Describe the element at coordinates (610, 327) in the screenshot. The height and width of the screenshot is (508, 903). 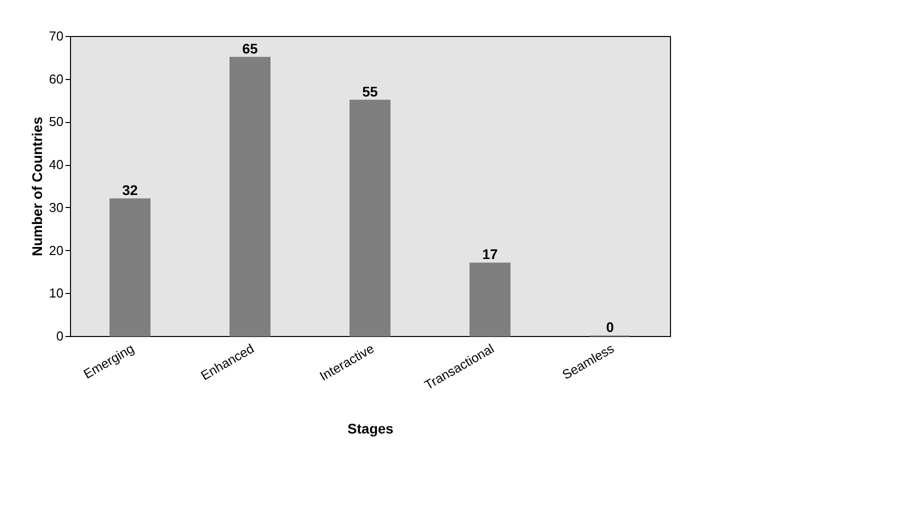
I see `data-label: 0` at that location.